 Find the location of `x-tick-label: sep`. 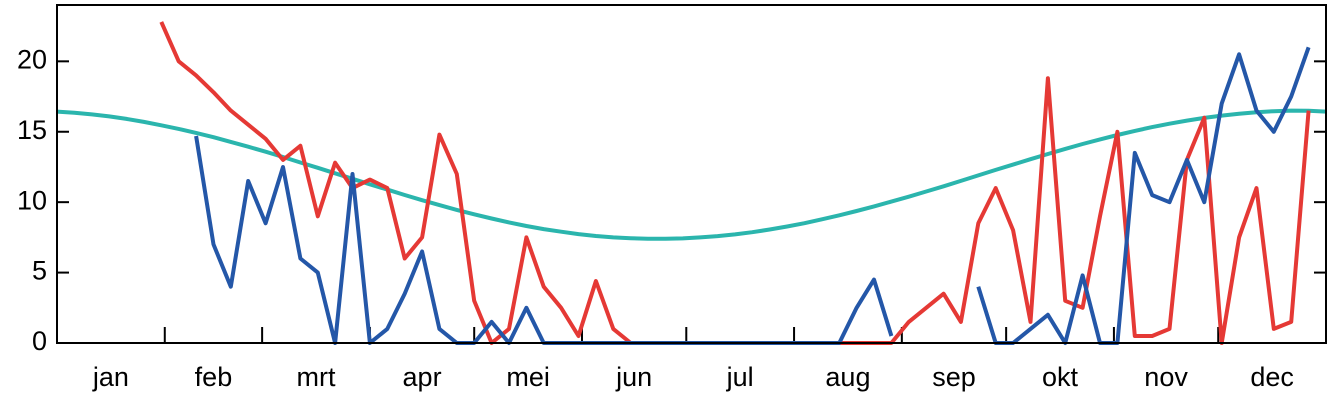

x-tick-label: sep is located at coordinates (954, 377).